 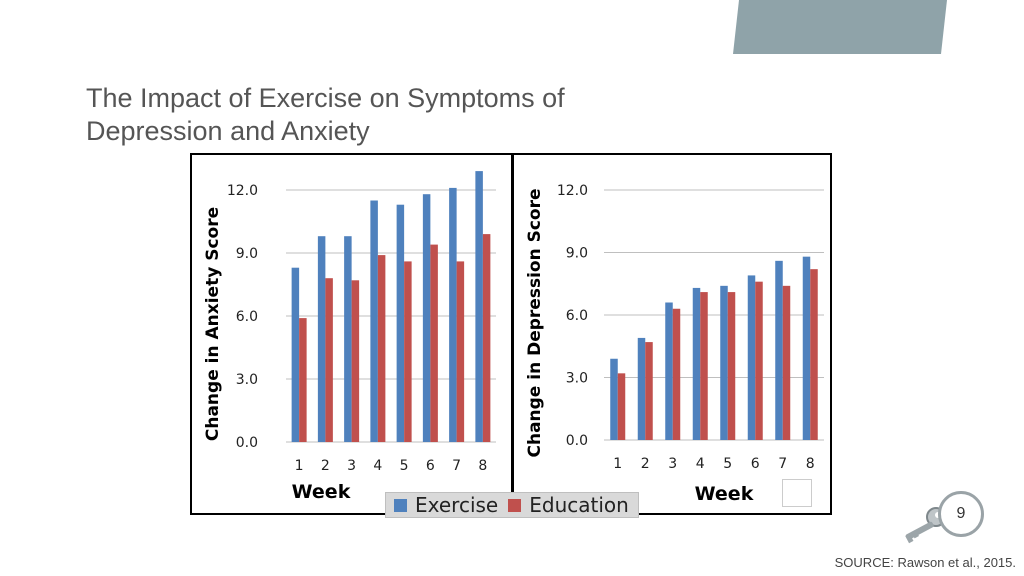 I want to click on legend-item-exercise: Exercise, so click(x=446, y=505).